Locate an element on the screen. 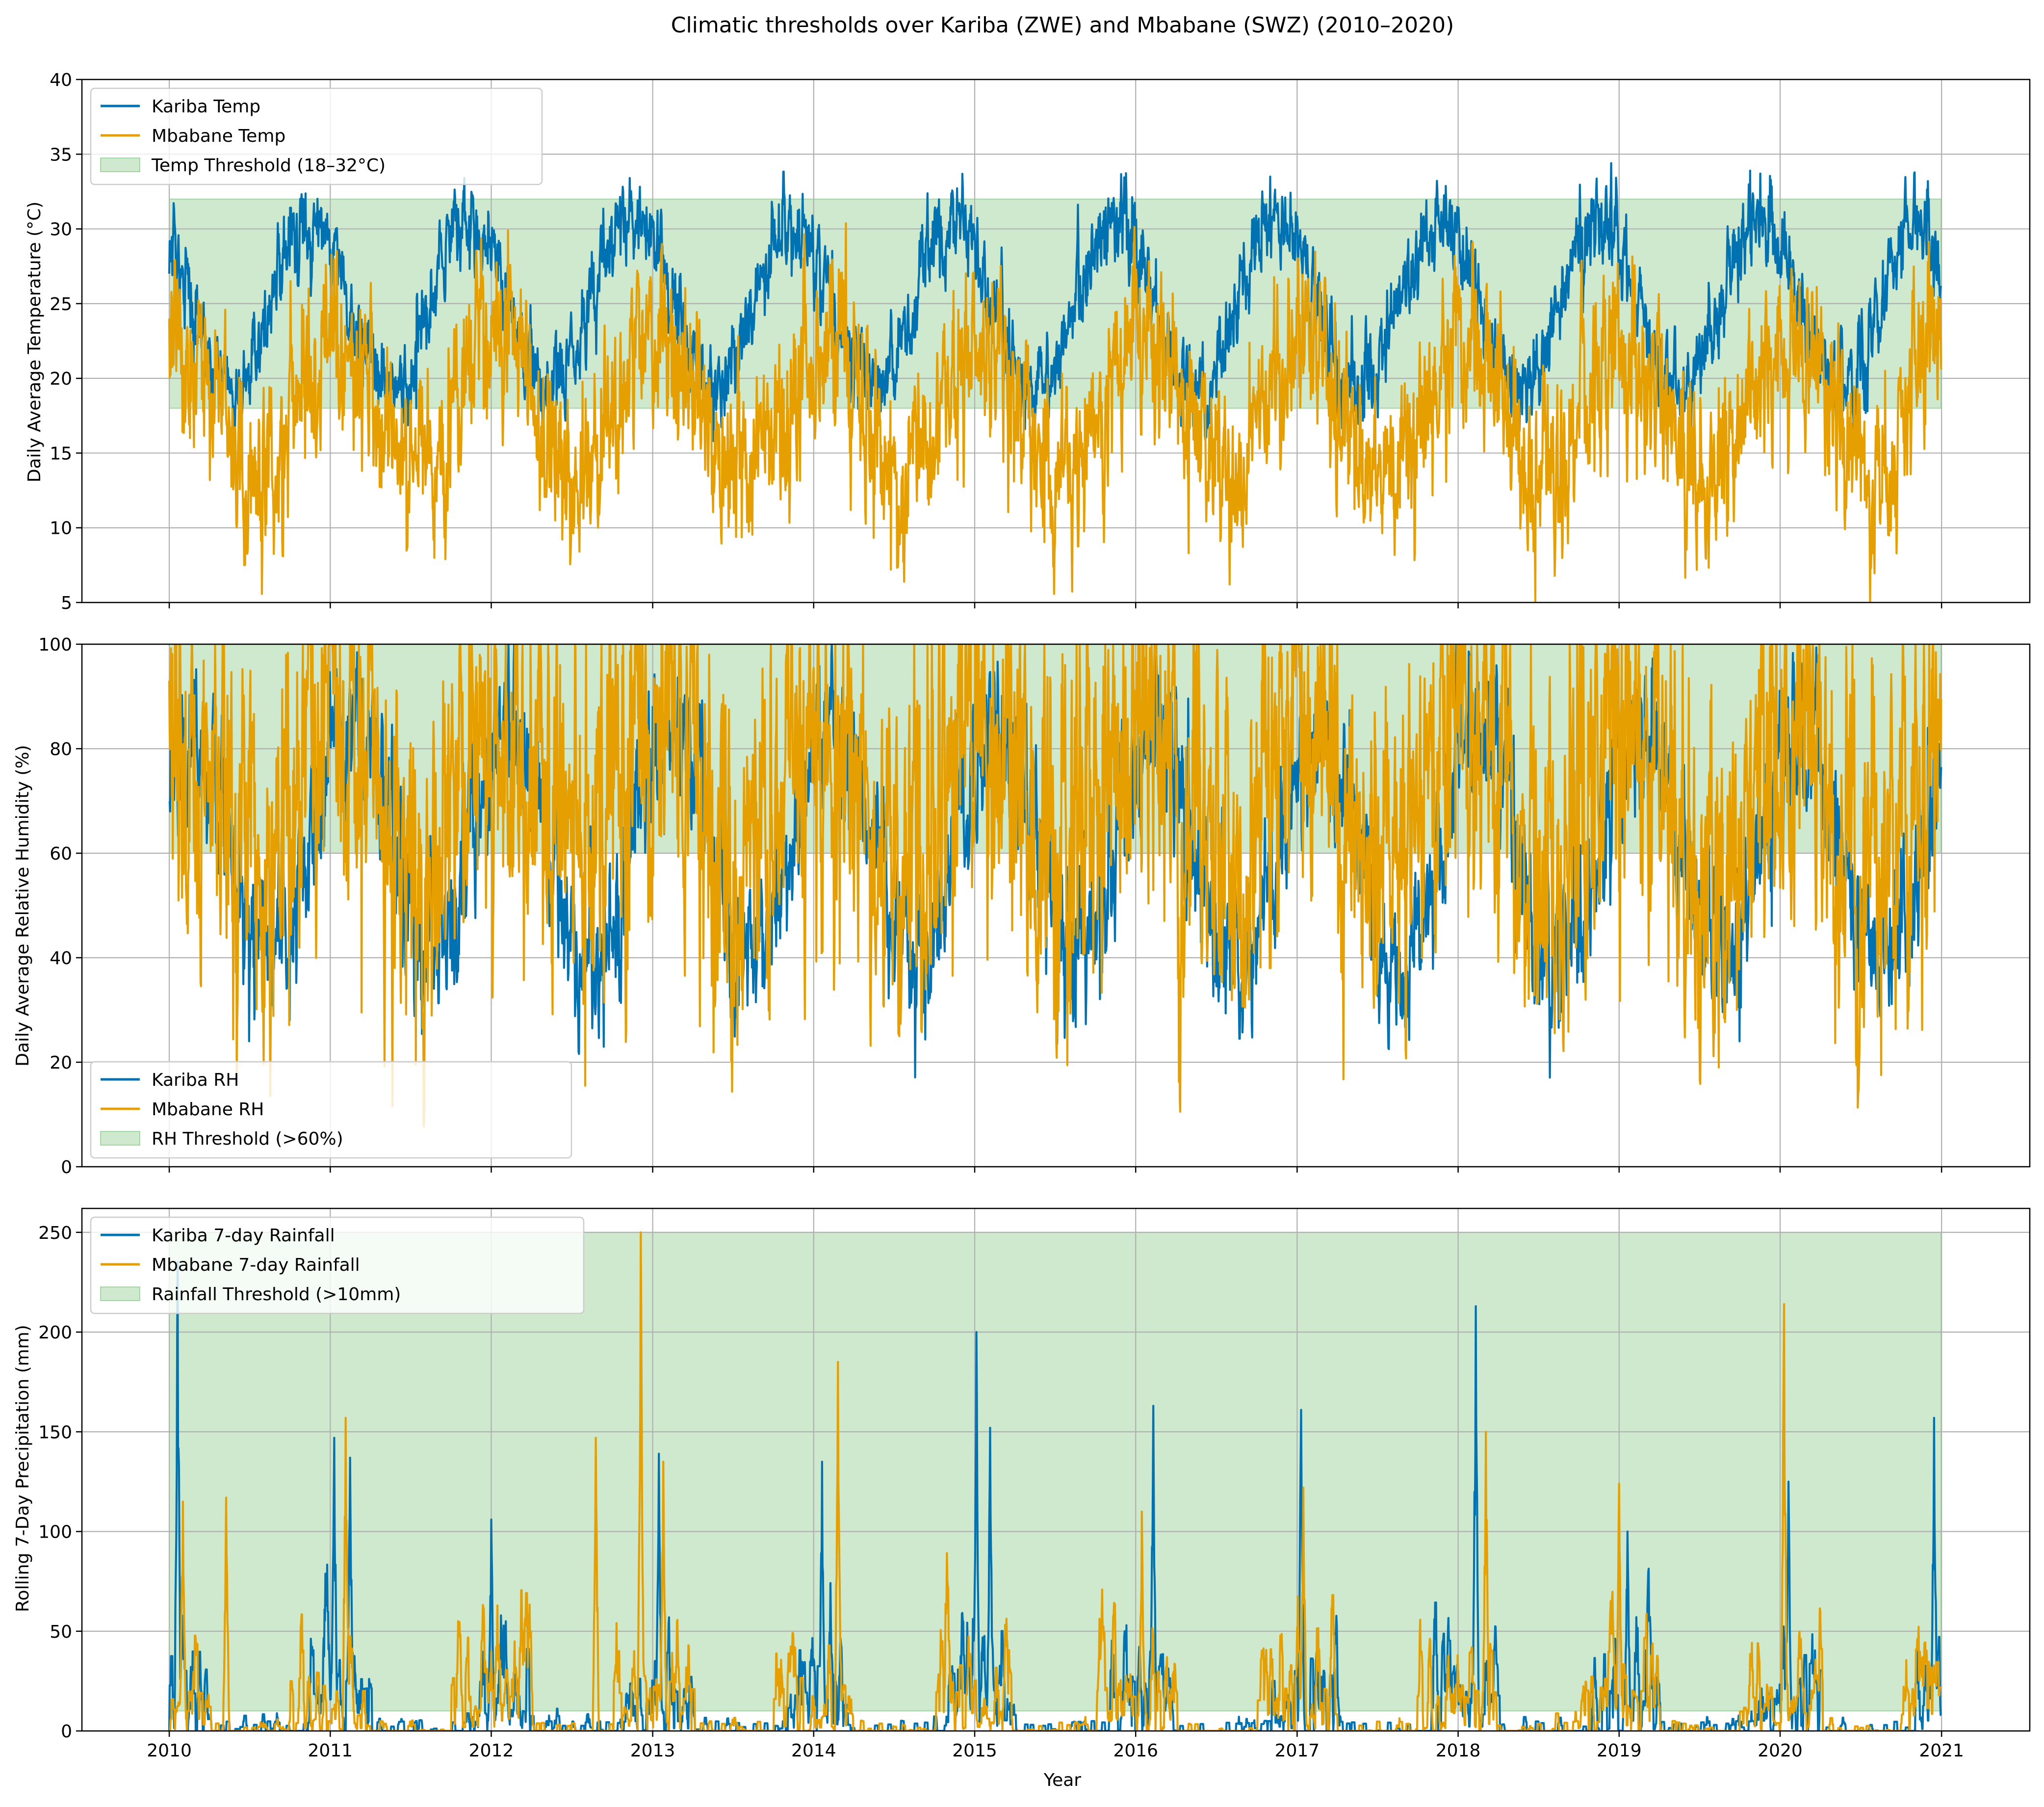 The height and width of the screenshot is (1807, 2044). rainfall-y-label: Rolling 7-Day Precipitation (mm) is located at coordinates (23, 1468).